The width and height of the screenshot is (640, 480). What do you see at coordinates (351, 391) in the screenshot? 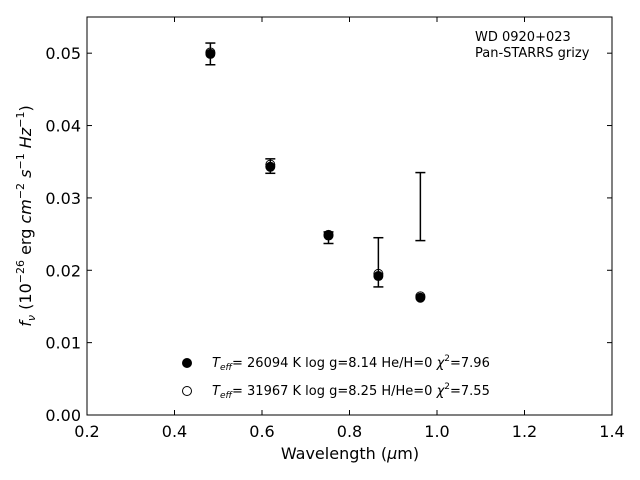
I see `legend-entry-2: Teff= 31967 K log g=8.25 H/He=0 χ2=7.55` at bounding box center [351, 391].